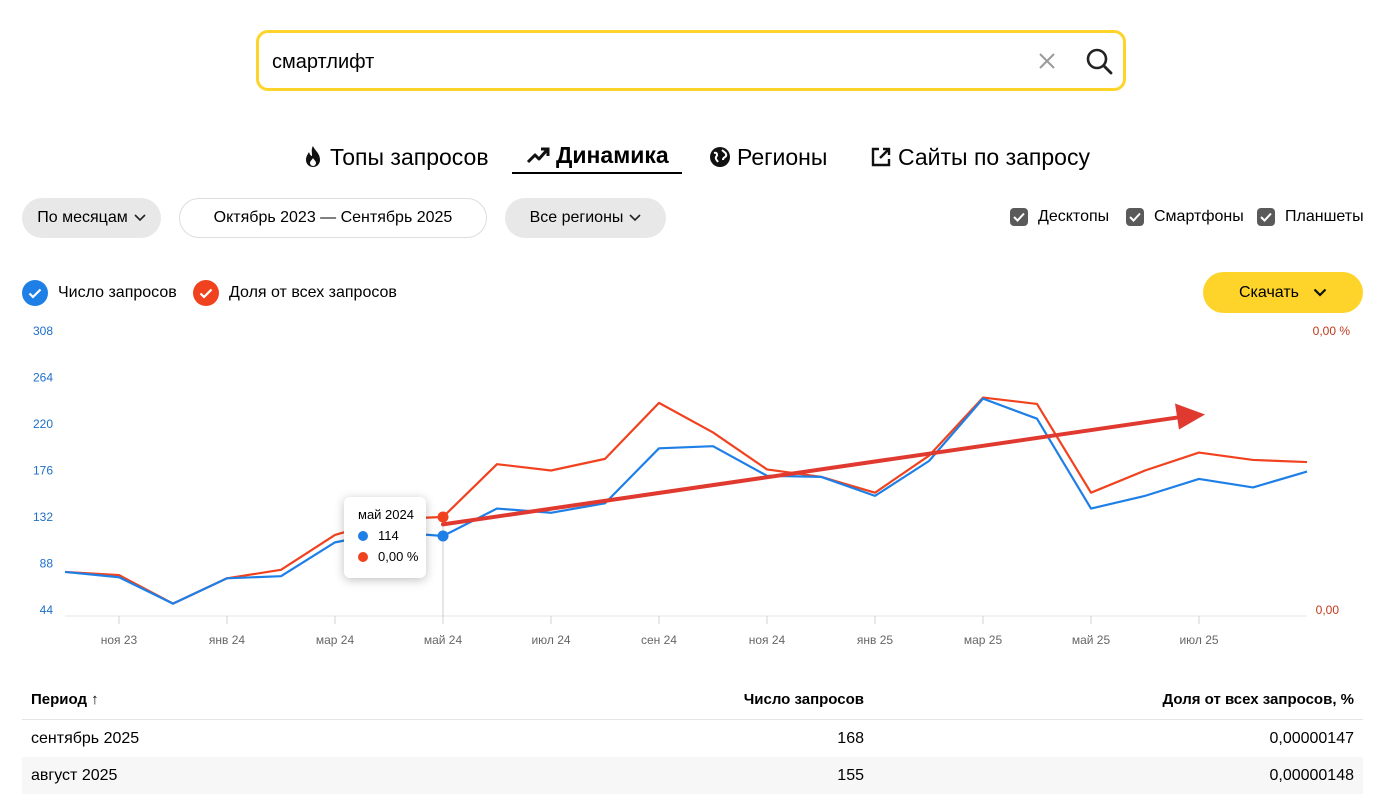  What do you see at coordinates (612, 154) in the screenshot?
I see `tab-label: Динамика` at bounding box center [612, 154].